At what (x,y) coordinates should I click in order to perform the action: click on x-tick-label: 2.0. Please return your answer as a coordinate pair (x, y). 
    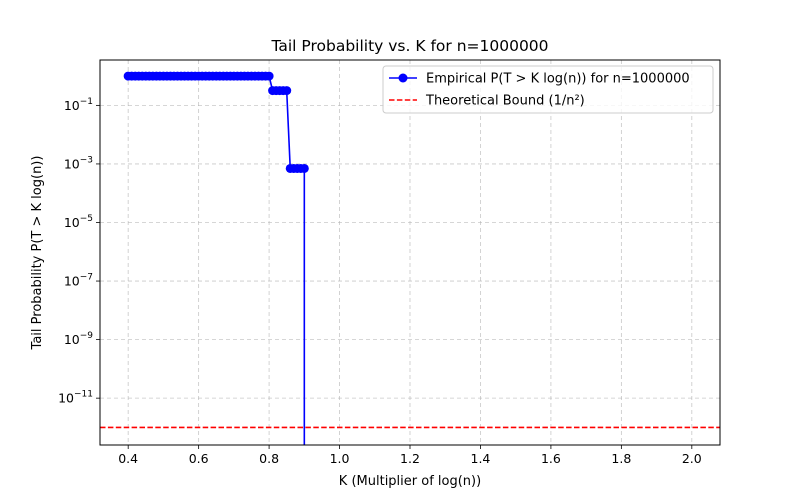
    Looking at the image, I should click on (692, 458).